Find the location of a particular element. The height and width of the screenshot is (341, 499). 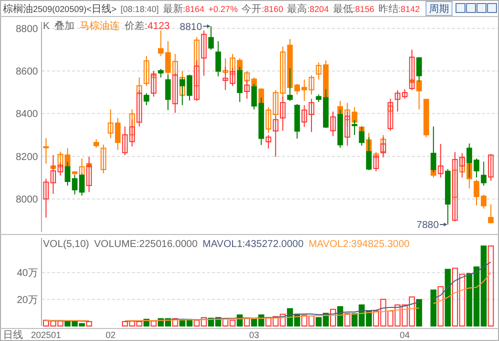

y-tick-label: 40万 is located at coordinates (27, 274).